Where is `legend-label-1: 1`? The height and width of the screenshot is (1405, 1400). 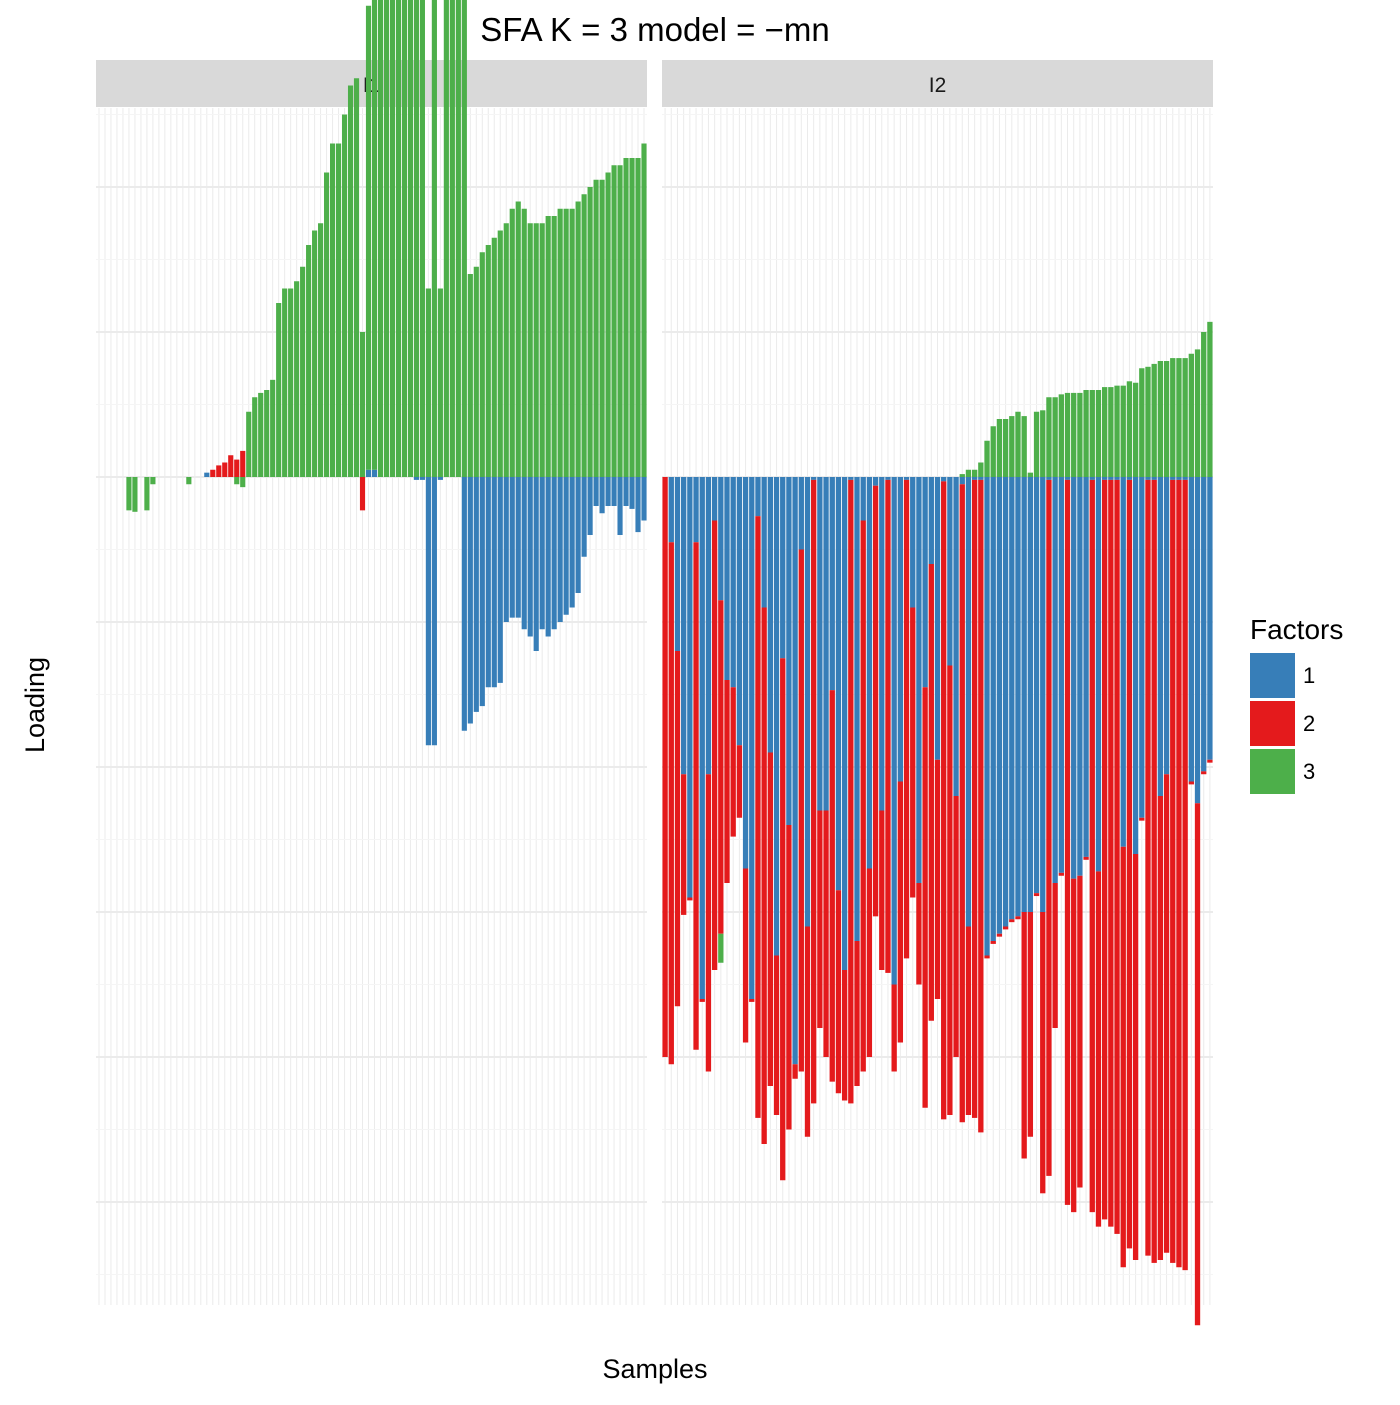 legend-label-1: 1 is located at coordinates (1309, 675).